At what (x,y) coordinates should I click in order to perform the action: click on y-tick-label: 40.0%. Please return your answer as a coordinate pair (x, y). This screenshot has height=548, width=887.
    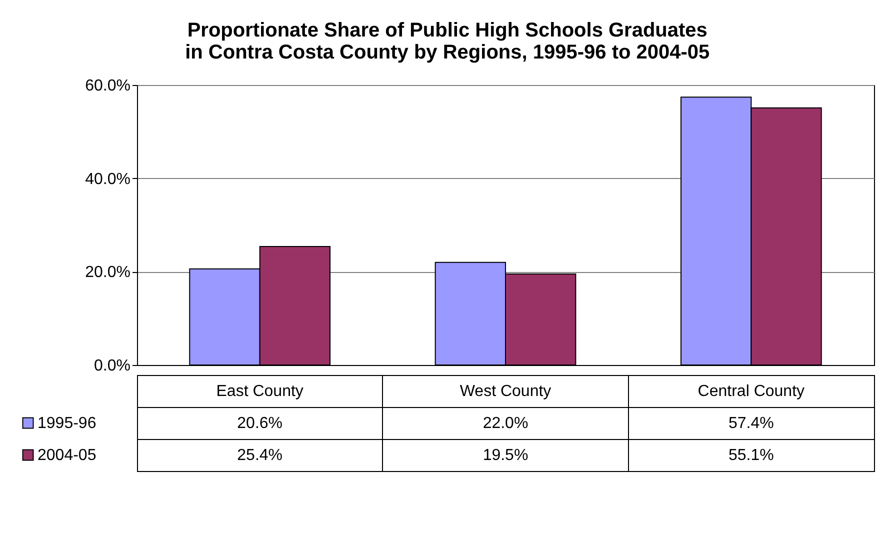
    Looking at the image, I should click on (107, 179).